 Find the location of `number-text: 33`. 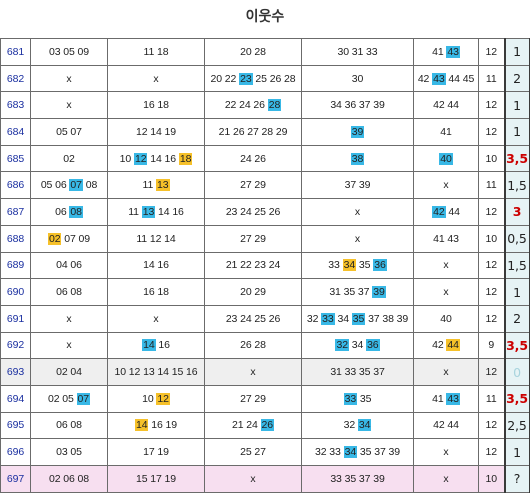

number-text: 33 is located at coordinates (335, 265).